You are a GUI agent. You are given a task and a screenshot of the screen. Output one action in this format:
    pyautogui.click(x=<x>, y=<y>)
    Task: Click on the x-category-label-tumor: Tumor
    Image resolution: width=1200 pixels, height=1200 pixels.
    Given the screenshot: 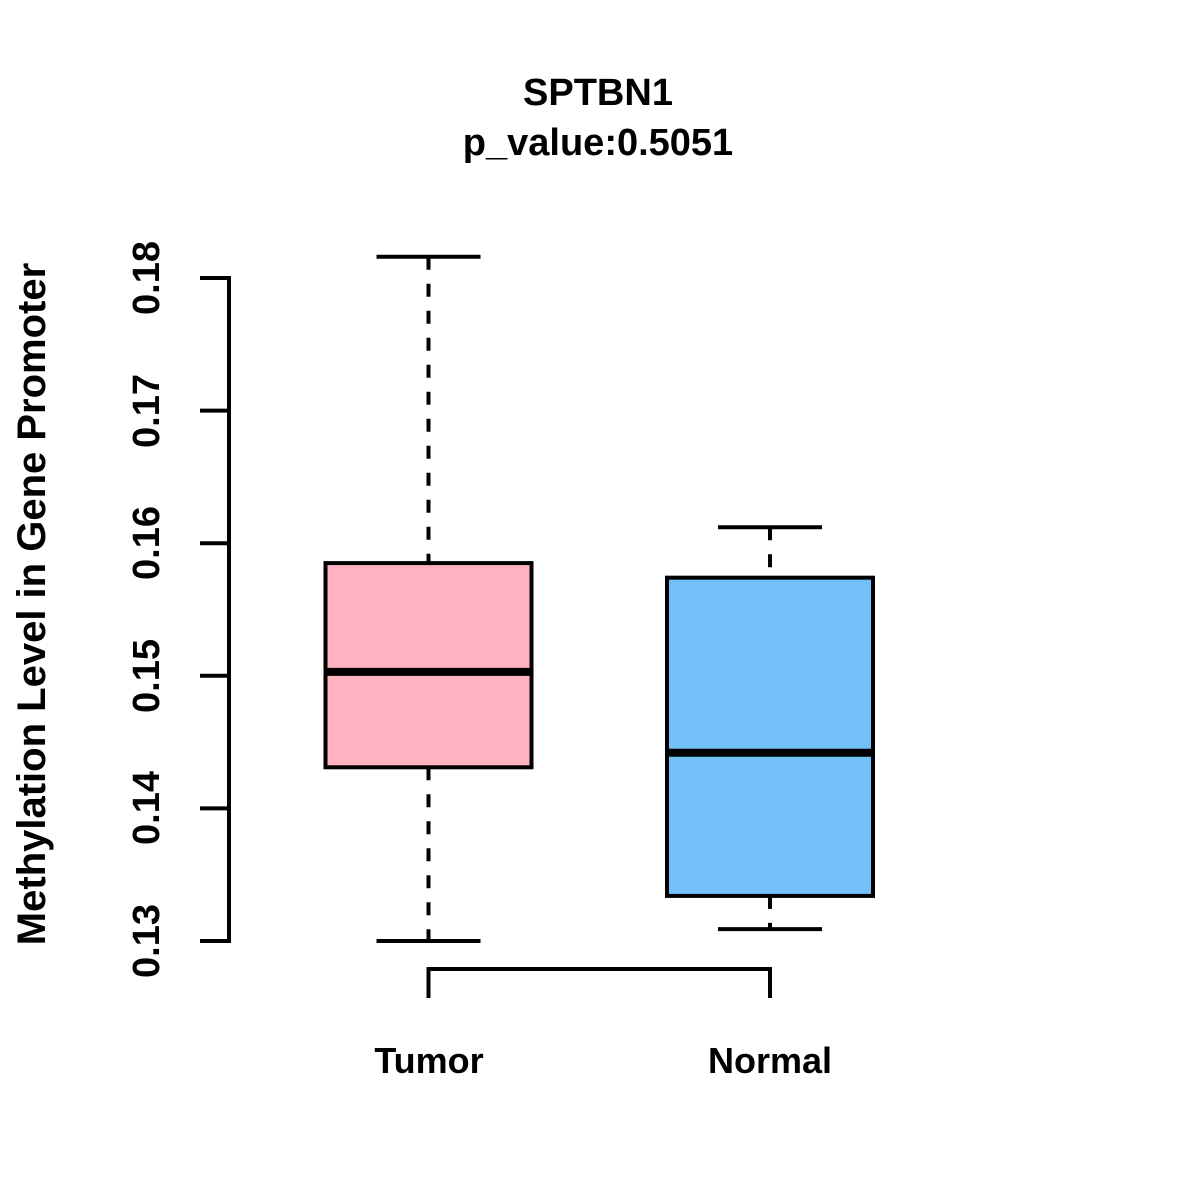 What is the action you would take?
    pyautogui.click(x=429, y=1060)
    